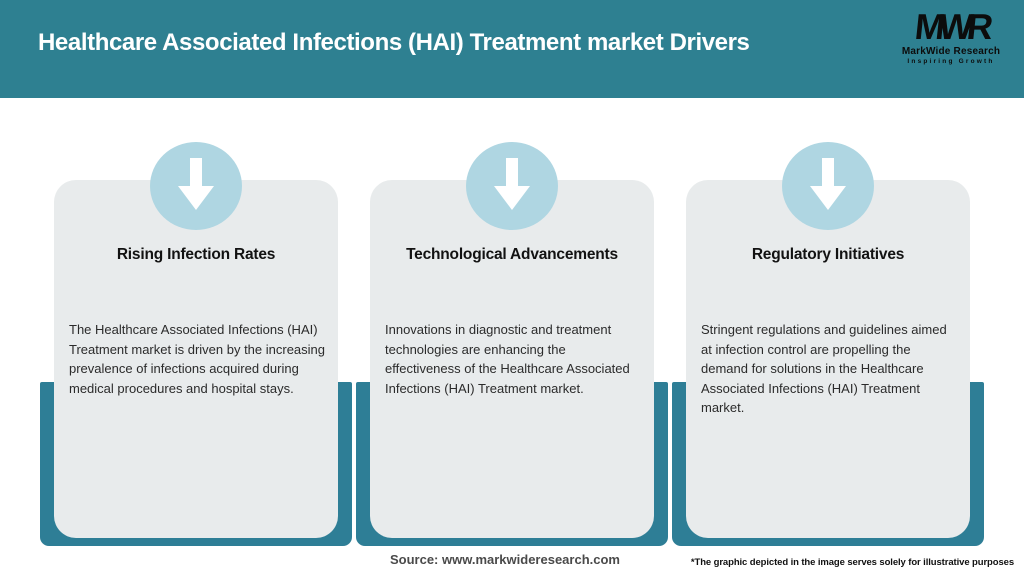  I want to click on source-text: Source: www.markwideresearch.com, so click(504, 559).